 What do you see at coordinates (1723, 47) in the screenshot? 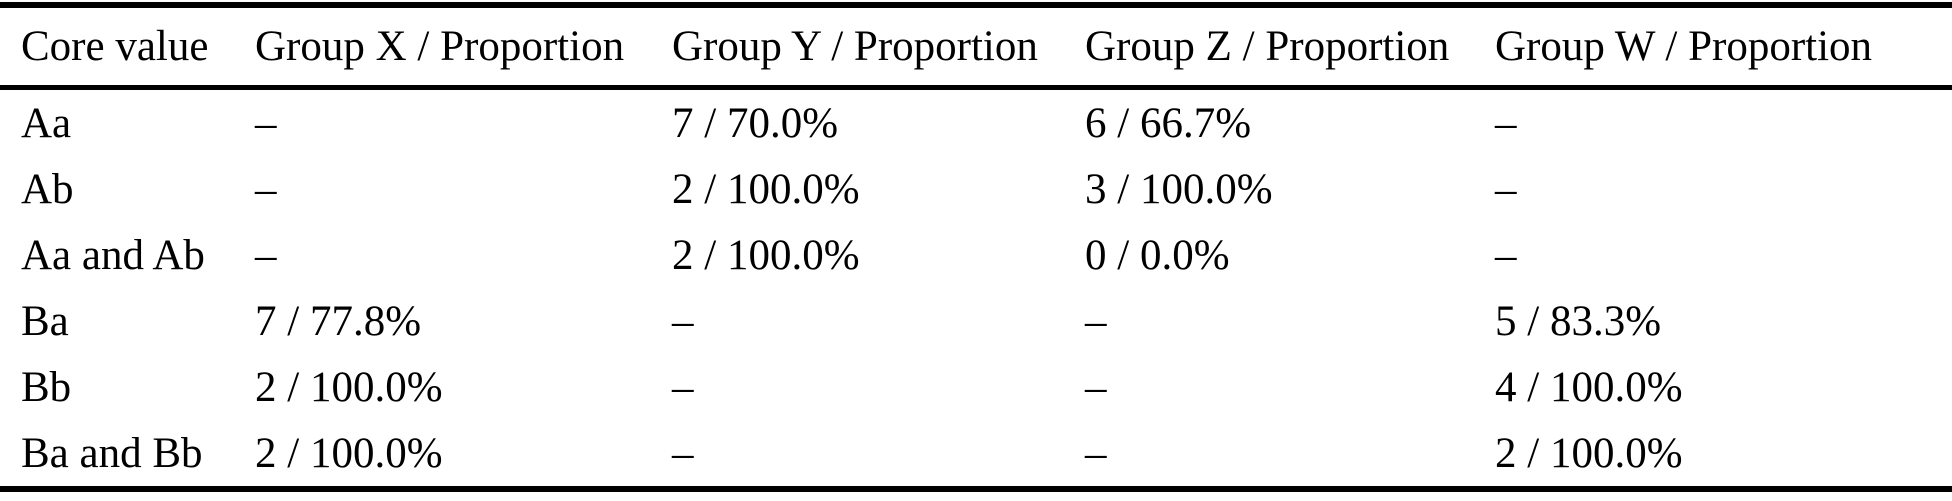
I see `column-header-group-w: Group W / Proportion` at bounding box center [1723, 47].